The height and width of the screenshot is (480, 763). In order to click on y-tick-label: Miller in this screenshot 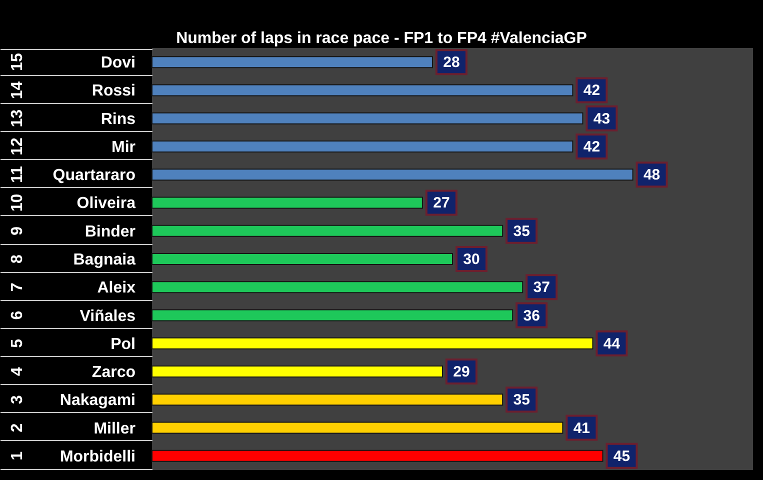, I will do `click(115, 429)`.